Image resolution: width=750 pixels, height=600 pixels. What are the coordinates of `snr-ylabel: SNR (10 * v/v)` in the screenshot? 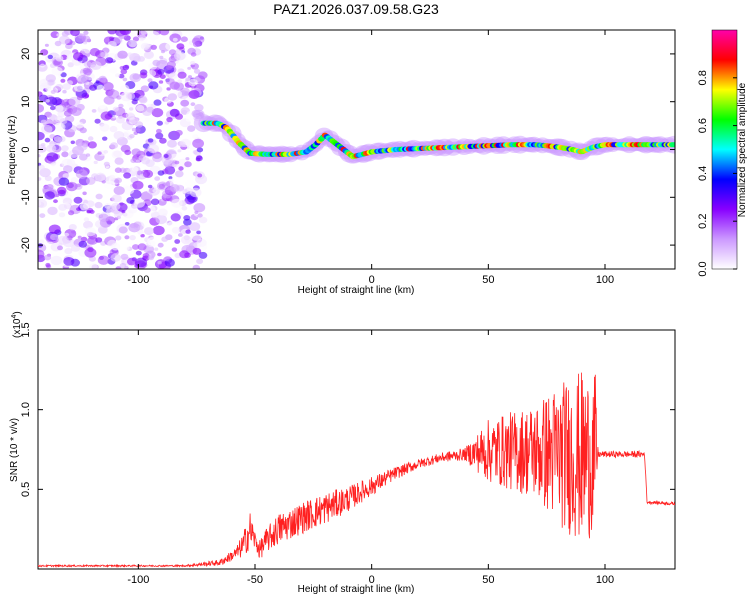 It's located at (14, 450).